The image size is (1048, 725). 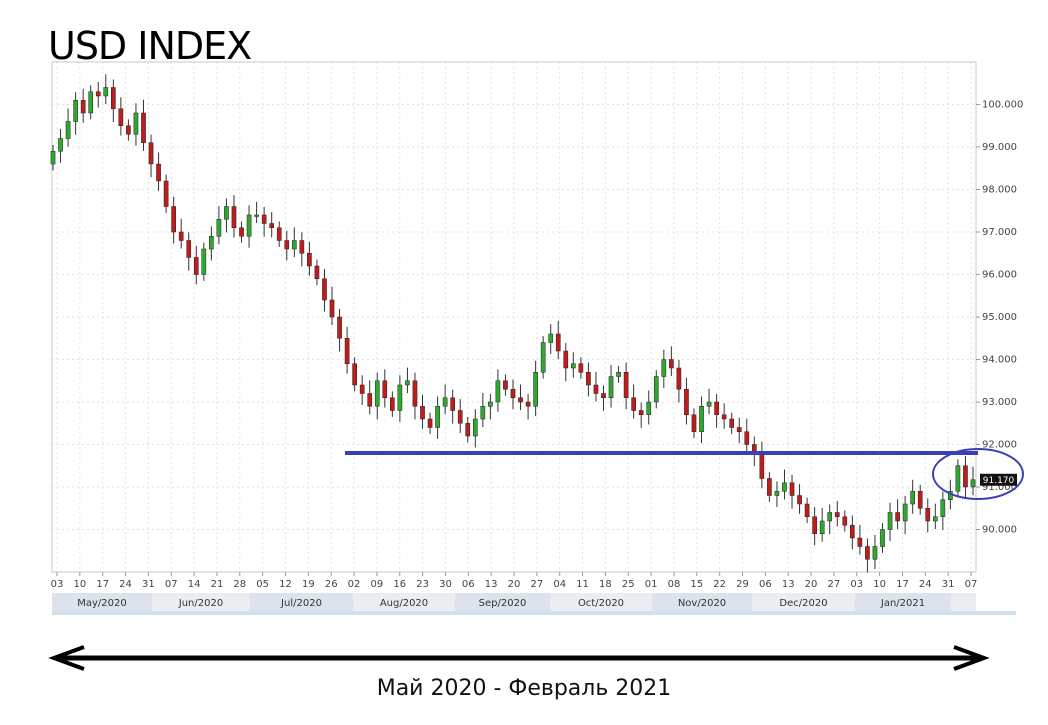 I want to click on x-tick-label: 25, so click(x=628, y=584).